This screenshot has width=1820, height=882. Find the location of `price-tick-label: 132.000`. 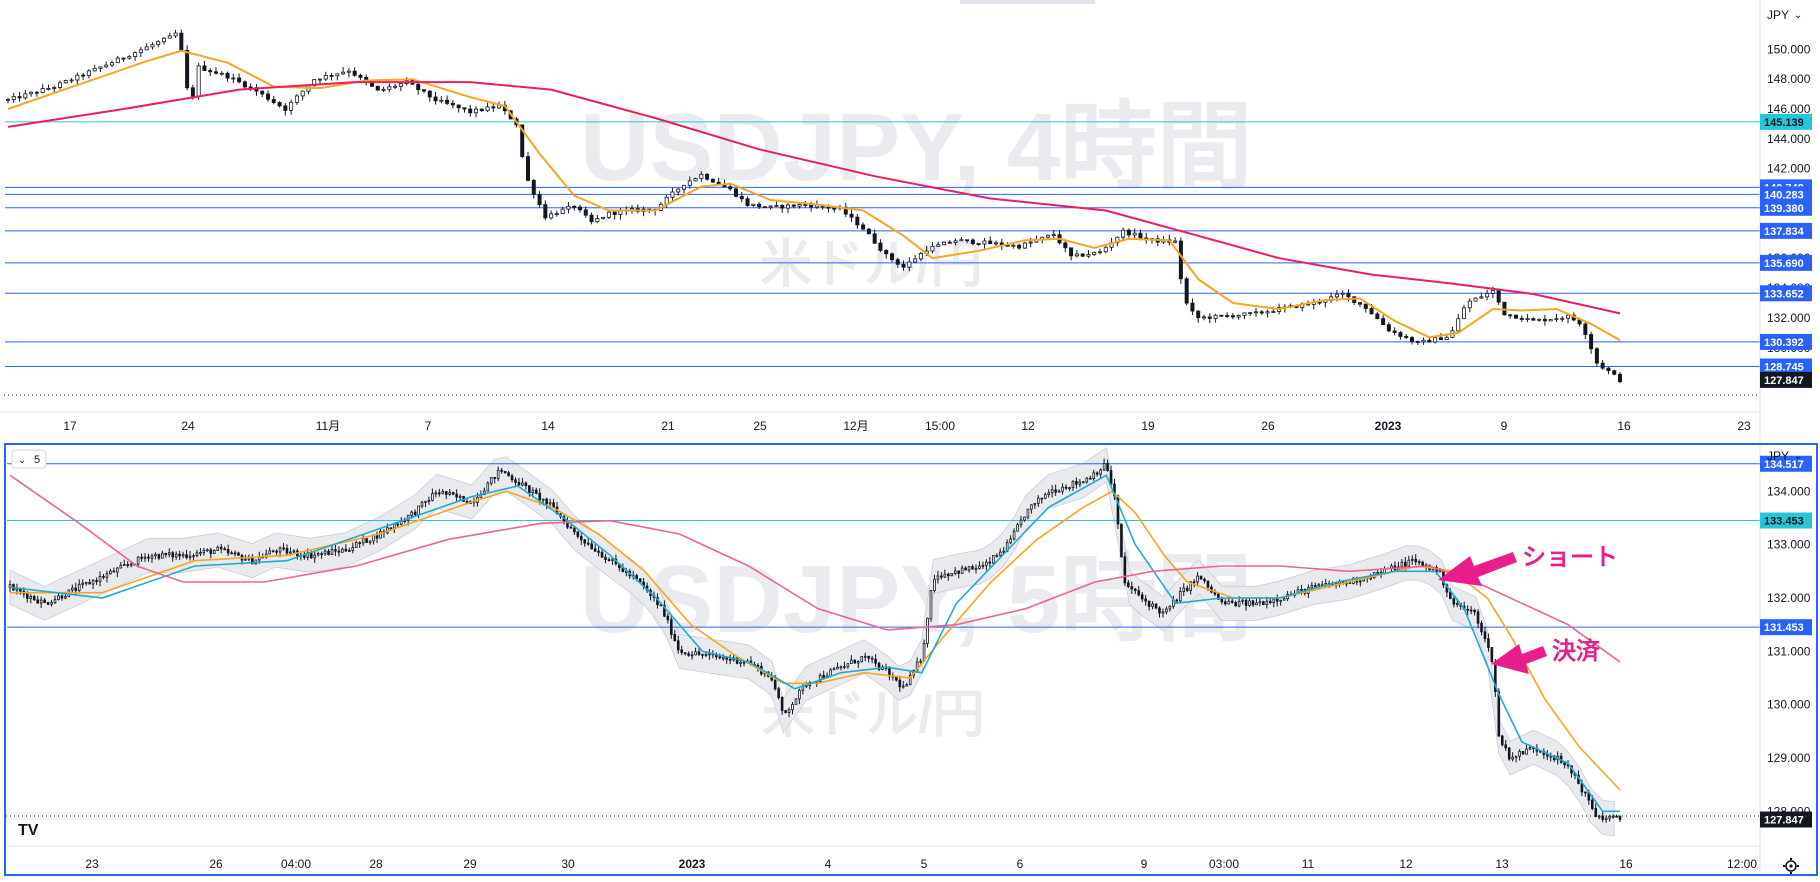

price-tick-label: 132.000 is located at coordinates (1789, 598).